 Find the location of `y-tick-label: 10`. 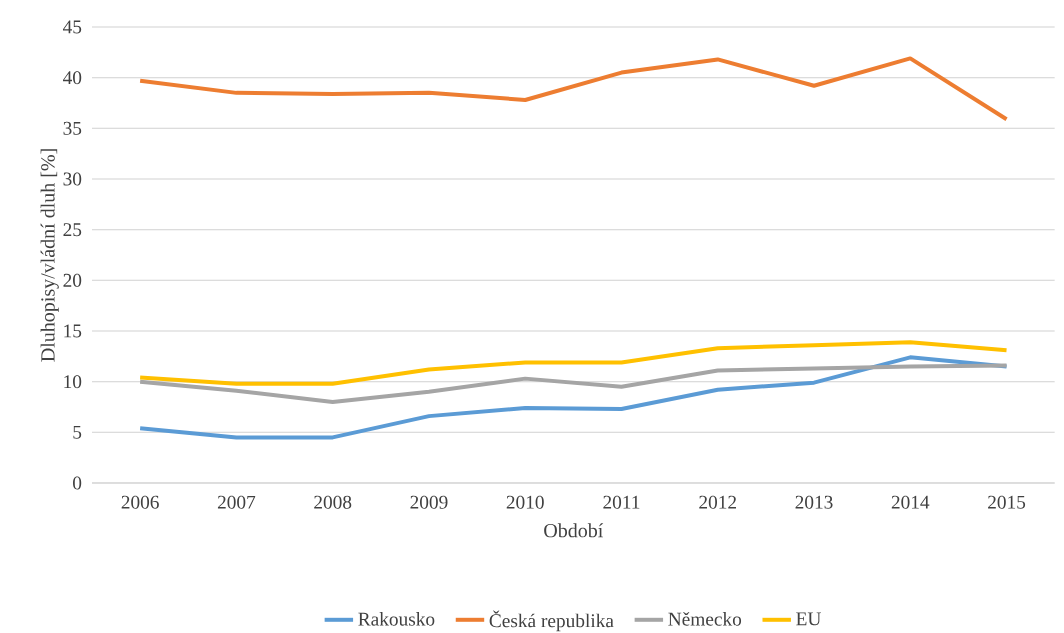

y-tick-label: 10 is located at coordinates (73, 382).